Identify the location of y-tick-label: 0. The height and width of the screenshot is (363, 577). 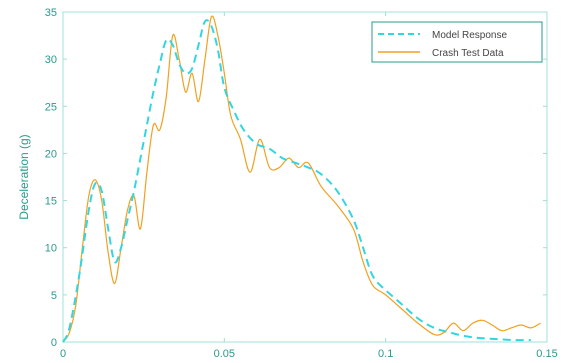
(54, 343).